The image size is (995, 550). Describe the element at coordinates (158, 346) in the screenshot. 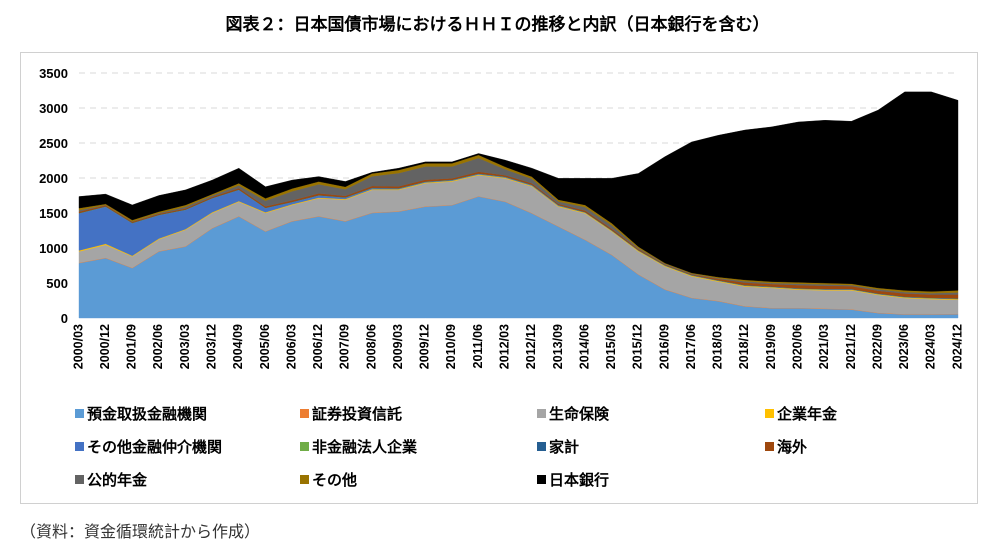

I see `x-tick-label: 2002/06` at that location.